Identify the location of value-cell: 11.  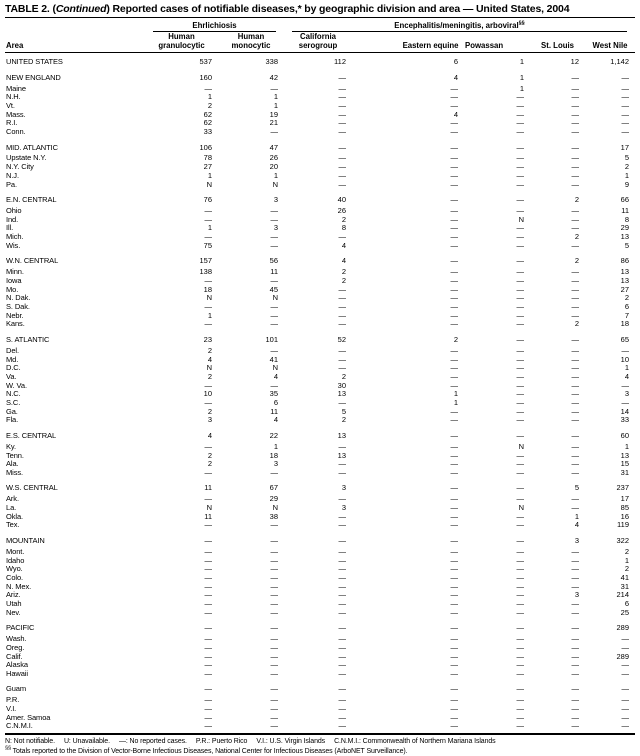
(625, 210).